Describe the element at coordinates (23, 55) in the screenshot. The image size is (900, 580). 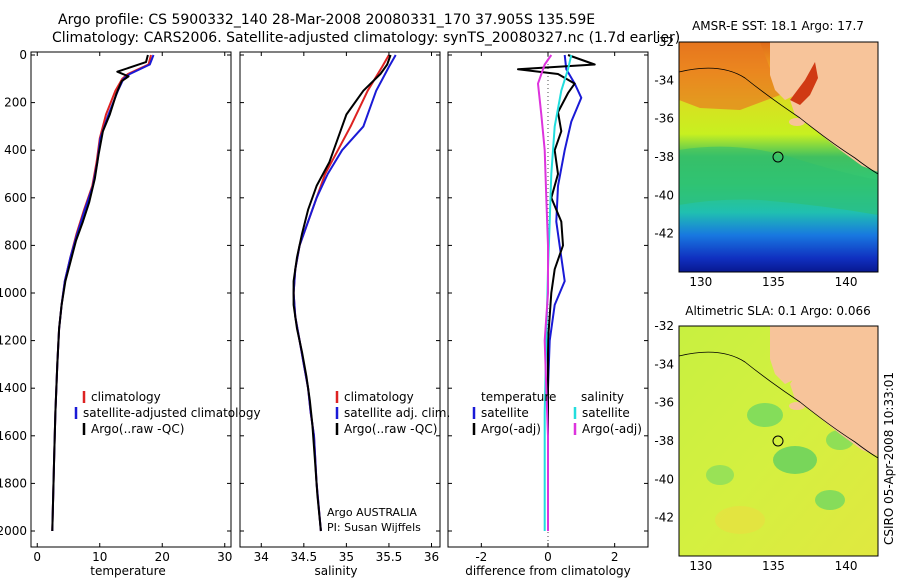
I see `depth-tick-label: 0` at that location.